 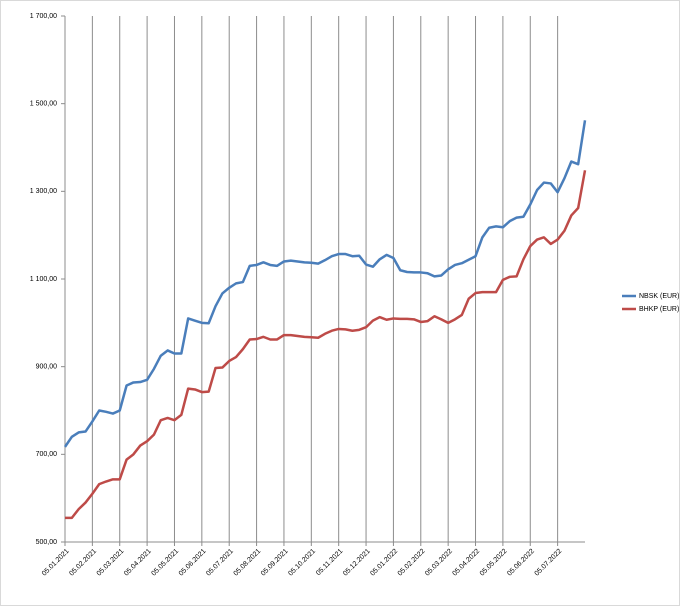 What do you see at coordinates (43, 104) in the screenshot?
I see `y-tick-label: 1 500,00` at bounding box center [43, 104].